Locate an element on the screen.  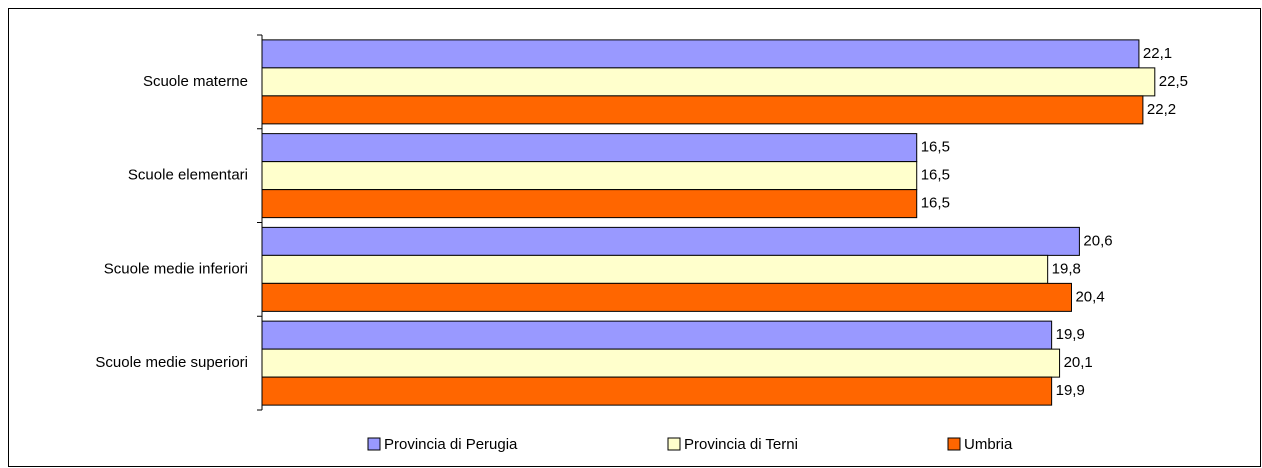
data-label: 20,6 is located at coordinates (1097, 240).